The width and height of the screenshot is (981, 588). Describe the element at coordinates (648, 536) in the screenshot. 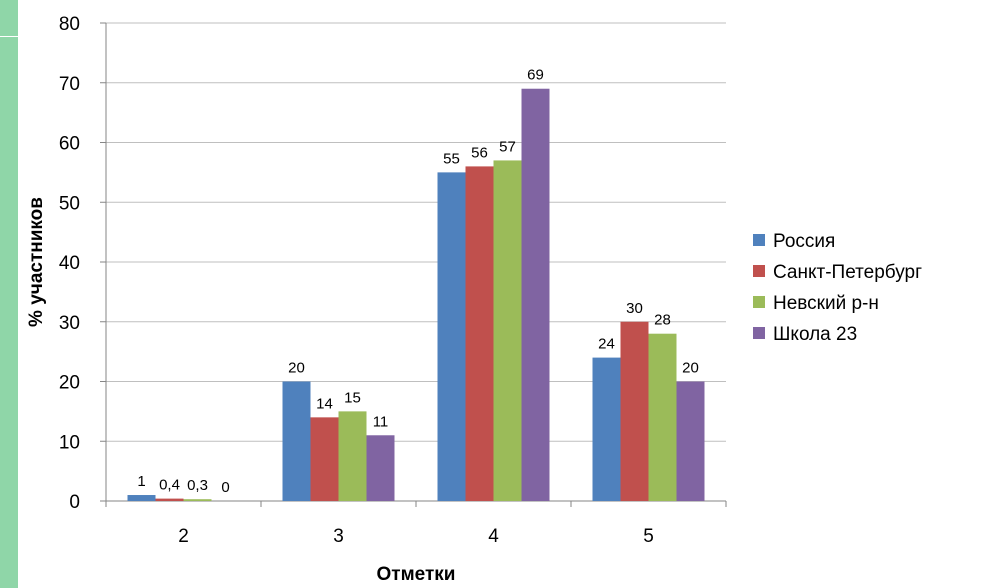

I see `x-tick-label: 5` at that location.